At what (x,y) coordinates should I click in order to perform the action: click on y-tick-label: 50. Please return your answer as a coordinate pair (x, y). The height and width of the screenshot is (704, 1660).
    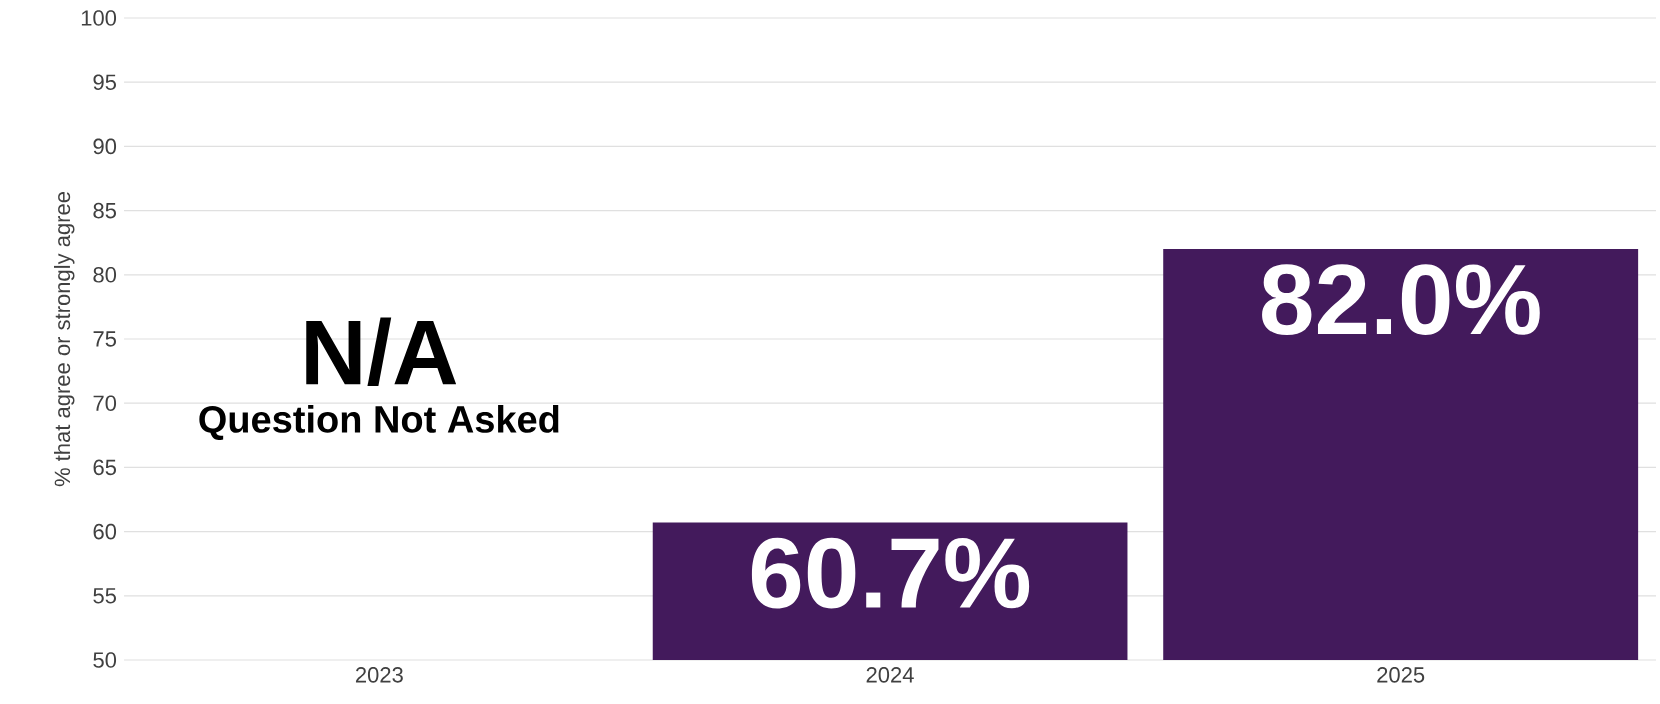
    Looking at the image, I should click on (105, 660).